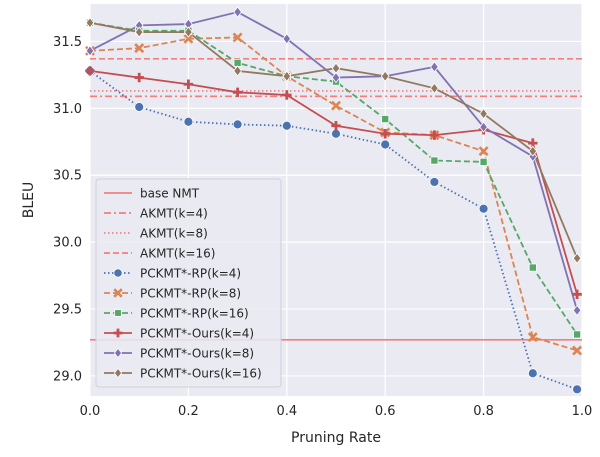 This screenshot has height=457, width=600. What do you see at coordinates (174, 213) in the screenshot?
I see `legend-label: AKMT(k=4)` at bounding box center [174, 213].